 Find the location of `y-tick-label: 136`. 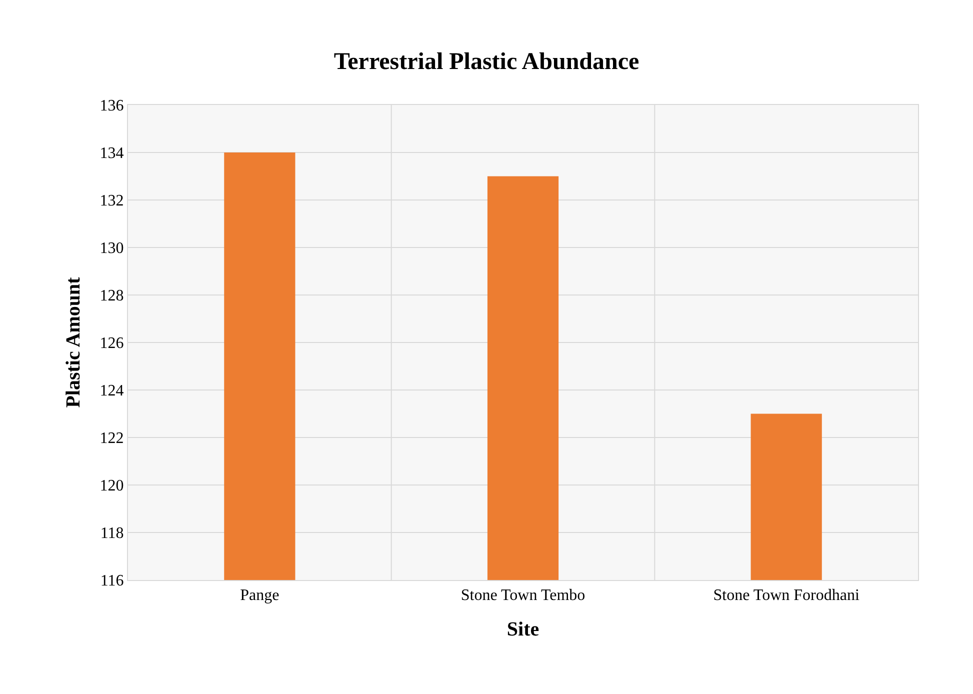

y-tick-label: 136 is located at coordinates (112, 106).